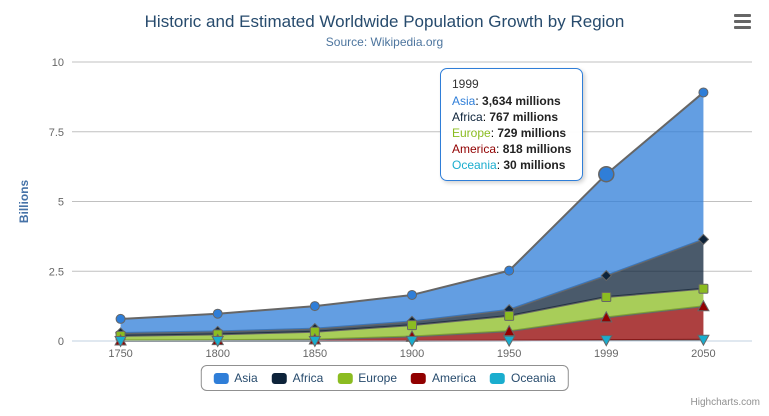  Describe the element at coordinates (345, 378) in the screenshot. I see `legend-swatch-europe` at that location.